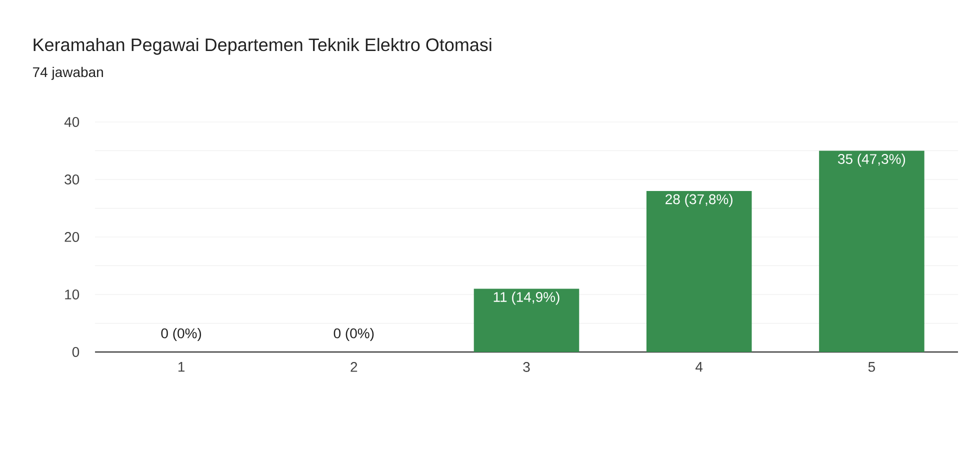  I want to click on data-label: 28 (37,8%), so click(699, 200).